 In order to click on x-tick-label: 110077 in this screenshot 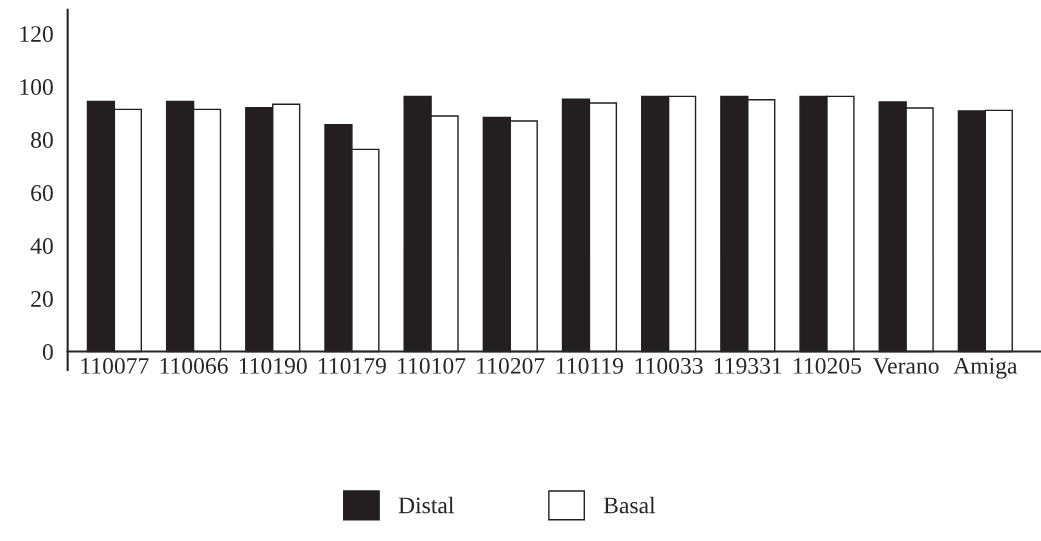, I will do `click(115, 365)`.